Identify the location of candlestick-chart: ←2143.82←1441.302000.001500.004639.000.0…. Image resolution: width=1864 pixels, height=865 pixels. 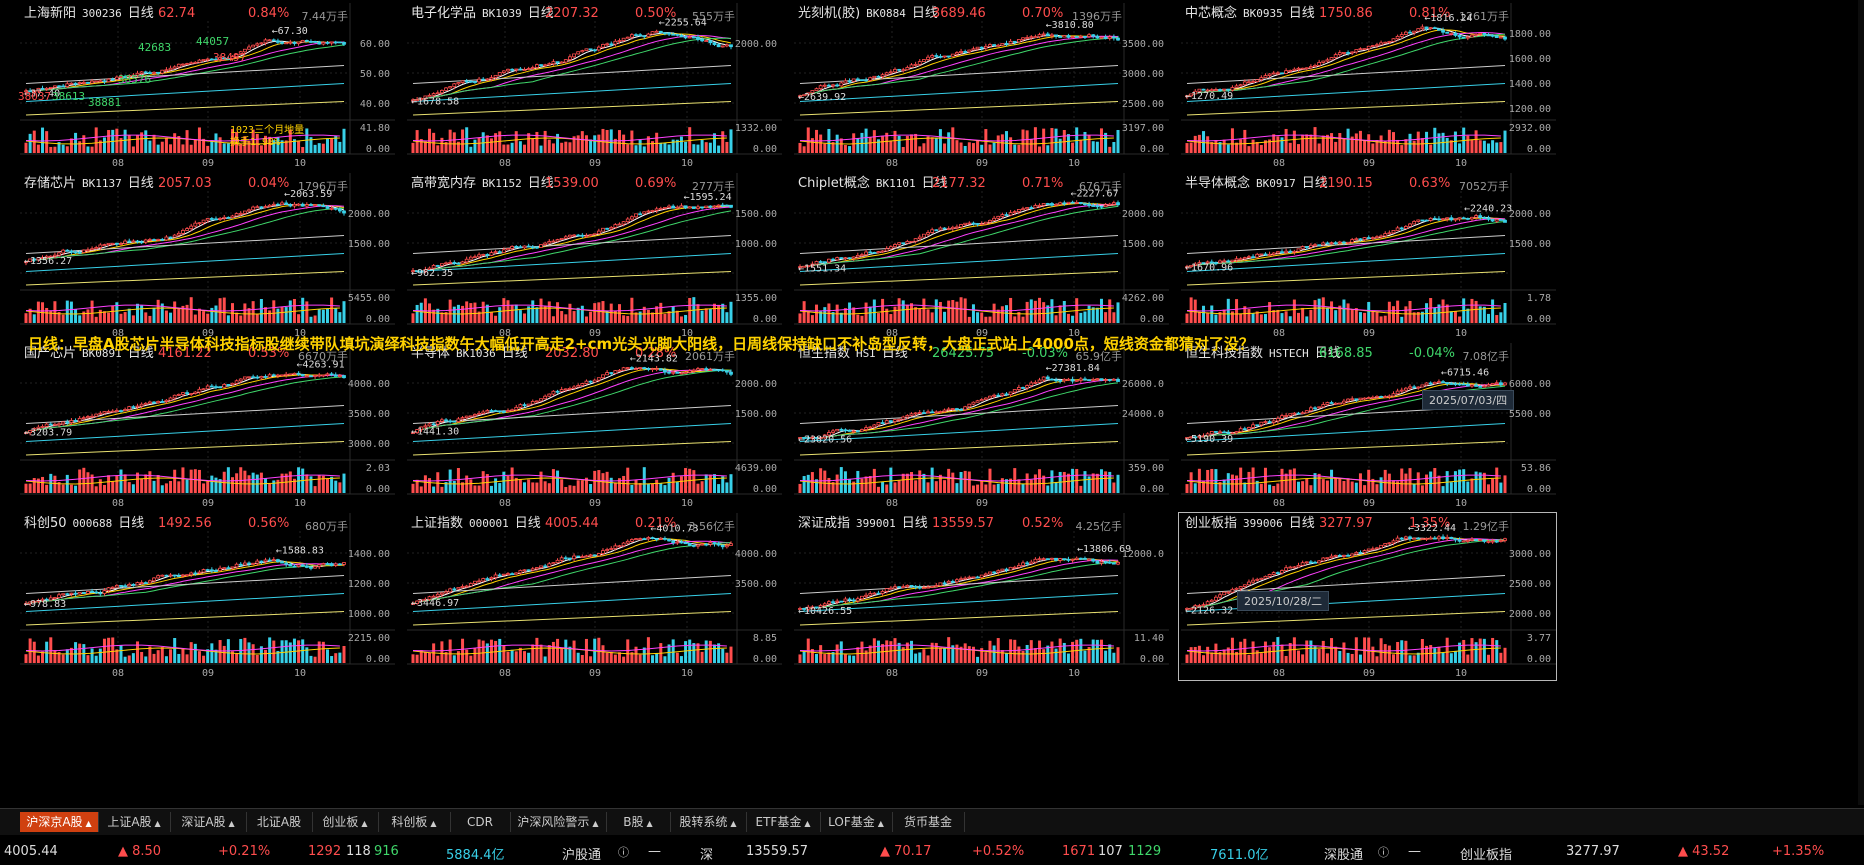
(593, 426).